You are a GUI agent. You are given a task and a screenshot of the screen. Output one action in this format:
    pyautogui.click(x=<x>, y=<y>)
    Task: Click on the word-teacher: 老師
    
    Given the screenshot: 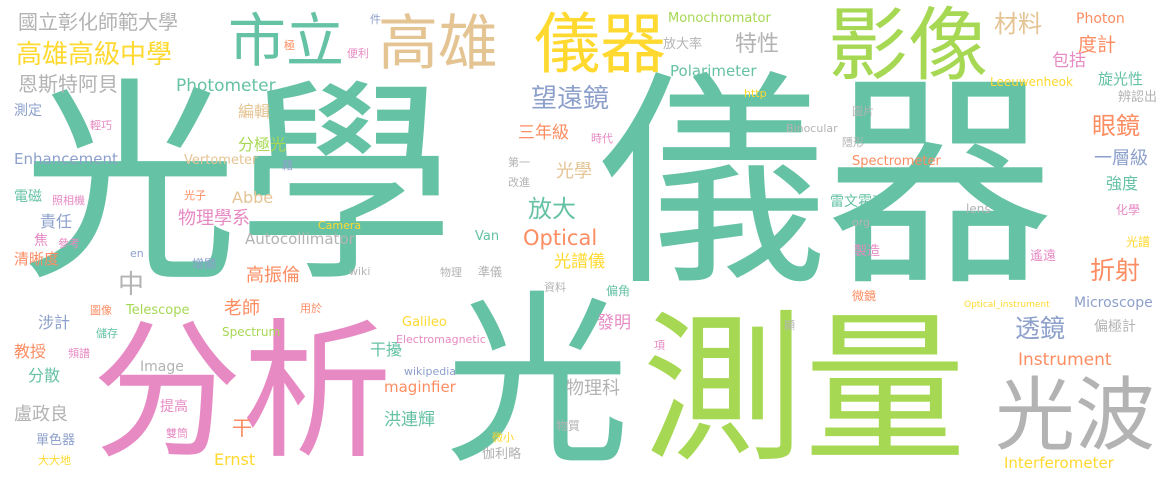 What is the action you would take?
    pyautogui.click(x=242, y=308)
    